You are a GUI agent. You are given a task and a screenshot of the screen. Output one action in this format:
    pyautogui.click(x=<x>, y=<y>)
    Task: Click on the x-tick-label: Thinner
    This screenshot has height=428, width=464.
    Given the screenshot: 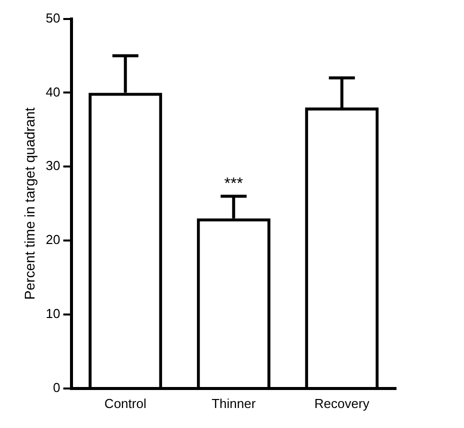 What is the action you would take?
    pyautogui.click(x=234, y=403)
    